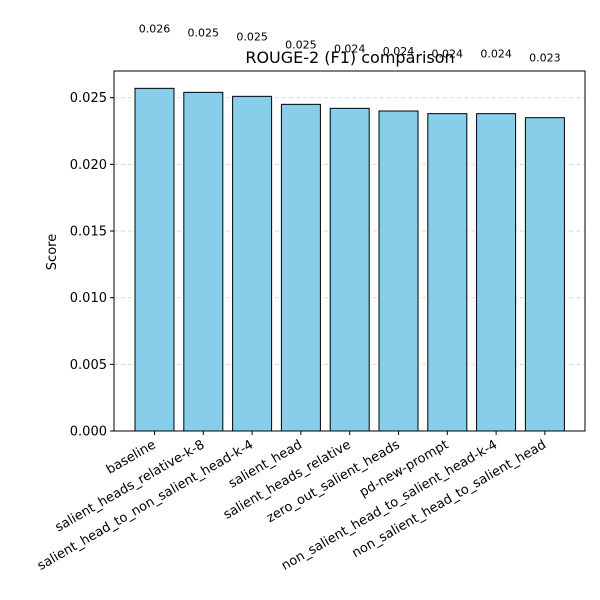  Describe the element at coordinates (154, 259) in the screenshot. I see `bar-baseline` at that location.